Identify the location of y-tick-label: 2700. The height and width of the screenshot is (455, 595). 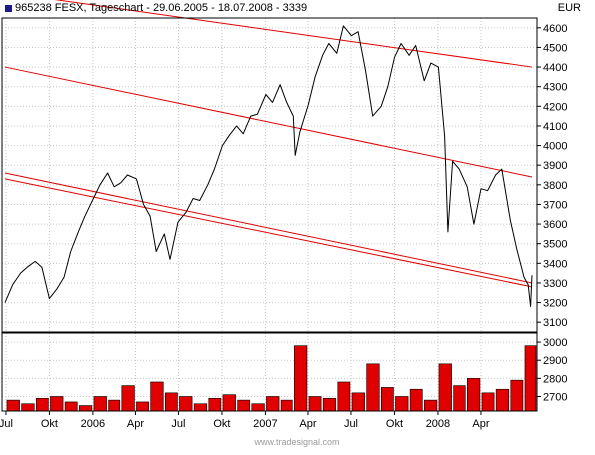
(555, 397).